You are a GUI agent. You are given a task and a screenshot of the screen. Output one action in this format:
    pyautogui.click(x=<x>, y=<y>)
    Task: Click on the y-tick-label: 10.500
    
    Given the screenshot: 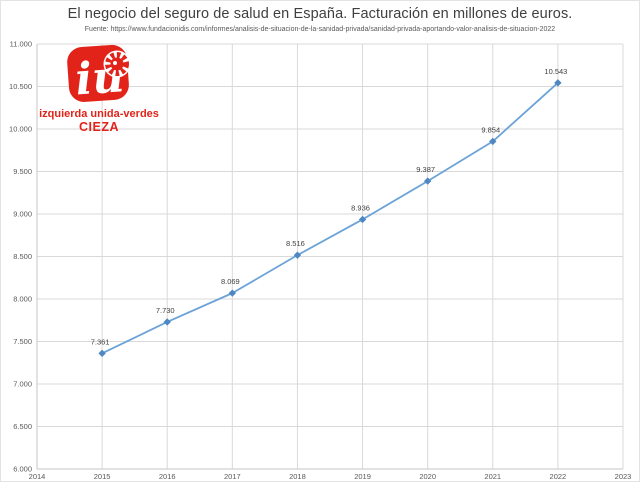 What is the action you would take?
    pyautogui.click(x=20, y=86)
    